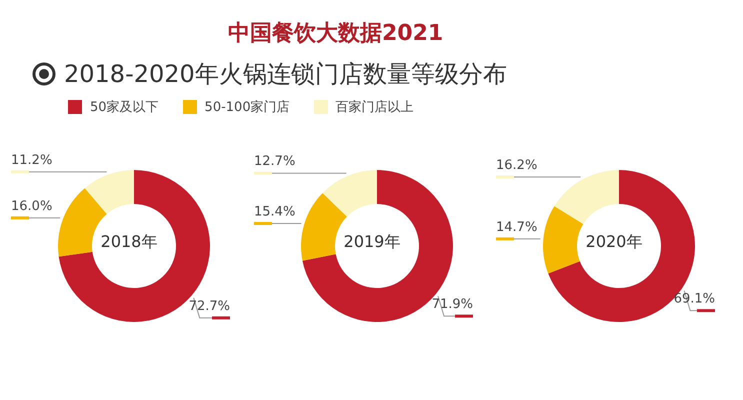  Describe the element at coordinates (31, 160) in the screenshot. I see `data-label: 11.2%` at that location.